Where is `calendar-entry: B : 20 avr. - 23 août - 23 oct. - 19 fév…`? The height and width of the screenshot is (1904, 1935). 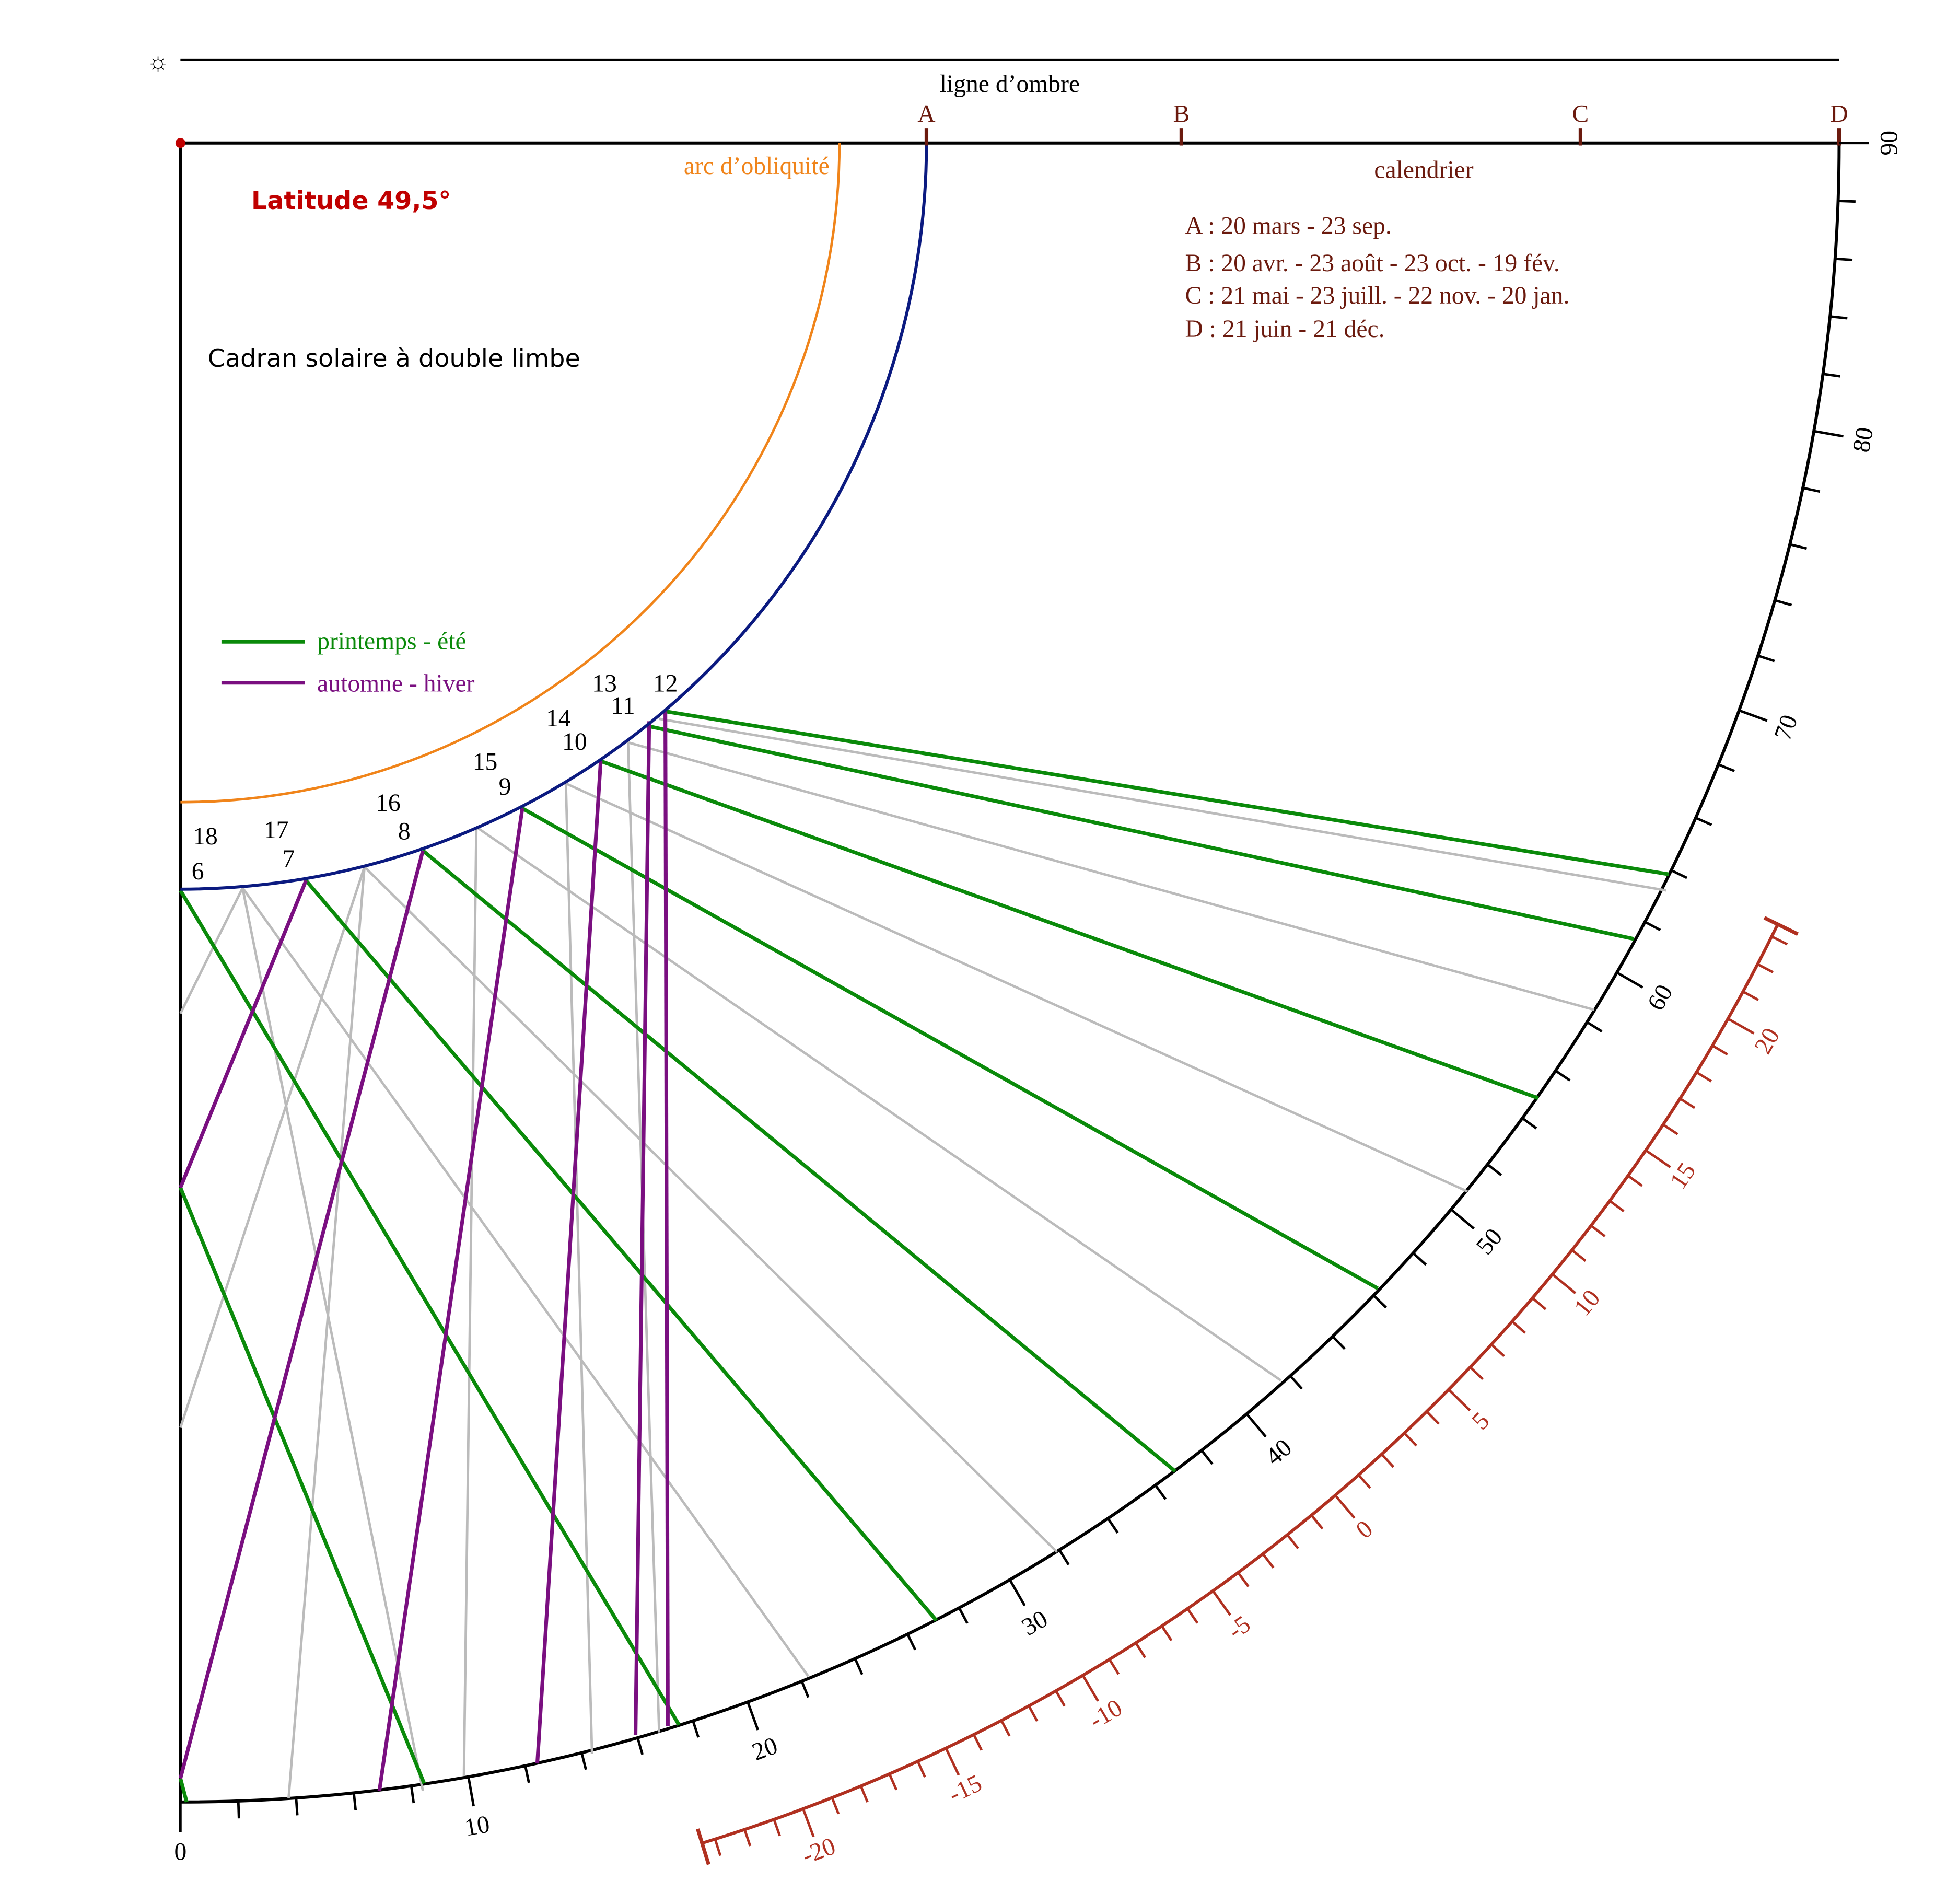
calendar-entry: B : 20 avr. - 23 août - 23 oct. - 19 fév… is located at coordinates (1372, 263).